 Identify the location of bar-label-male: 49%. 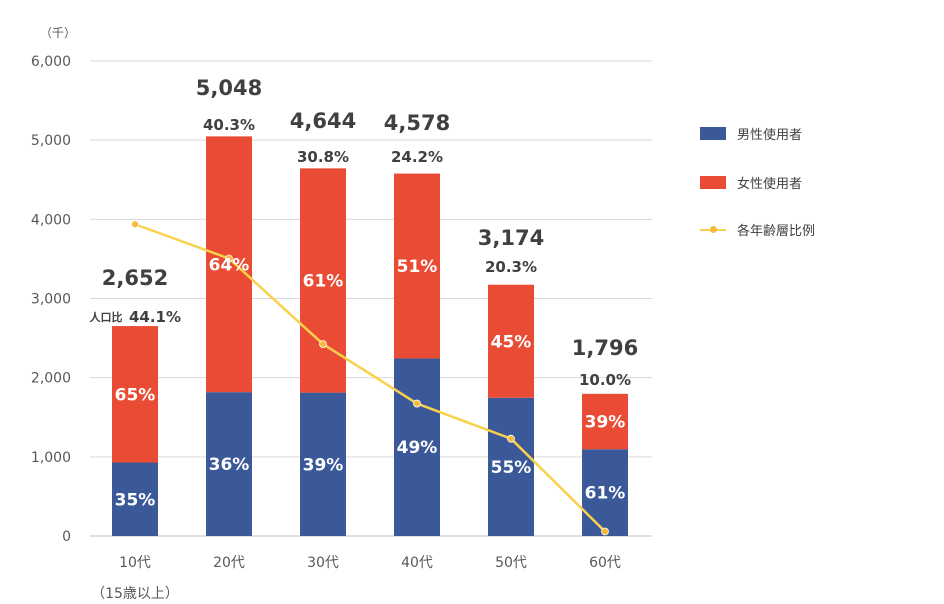
(417, 448).